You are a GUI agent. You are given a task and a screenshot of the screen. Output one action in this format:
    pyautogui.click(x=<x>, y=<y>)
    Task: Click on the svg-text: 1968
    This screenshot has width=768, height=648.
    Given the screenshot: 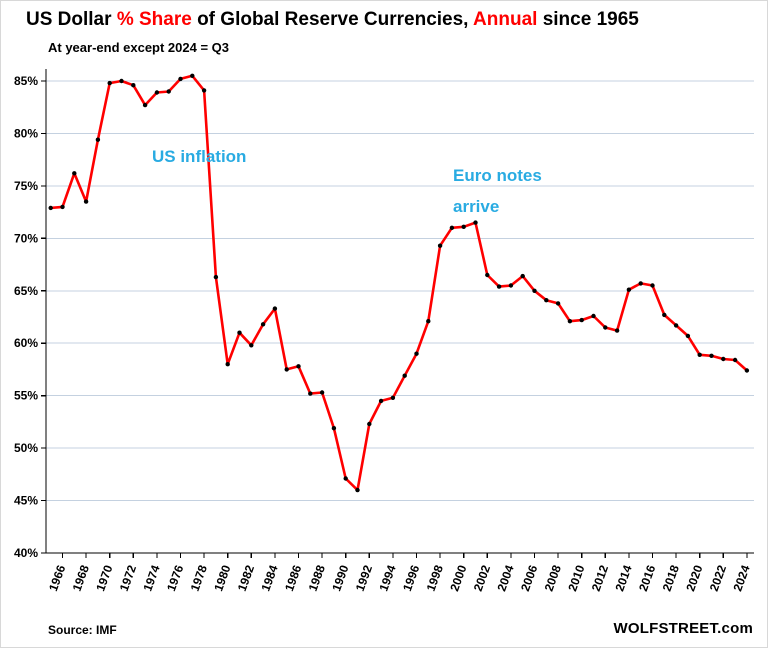 What is the action you would take?
    pyautogui.click(x=81, y=578)
    